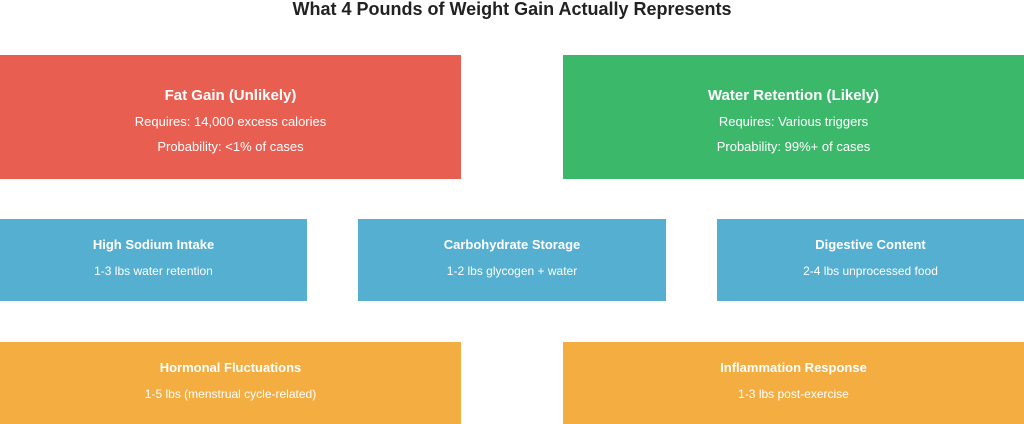 Image resolution: width=1024 pixels, height=424 pixels. What do you see at coordinates (153, 271) in the screenshot?
I see `sodium-detail: 1-3 lbs water retention` at bounding box center [153, 271].